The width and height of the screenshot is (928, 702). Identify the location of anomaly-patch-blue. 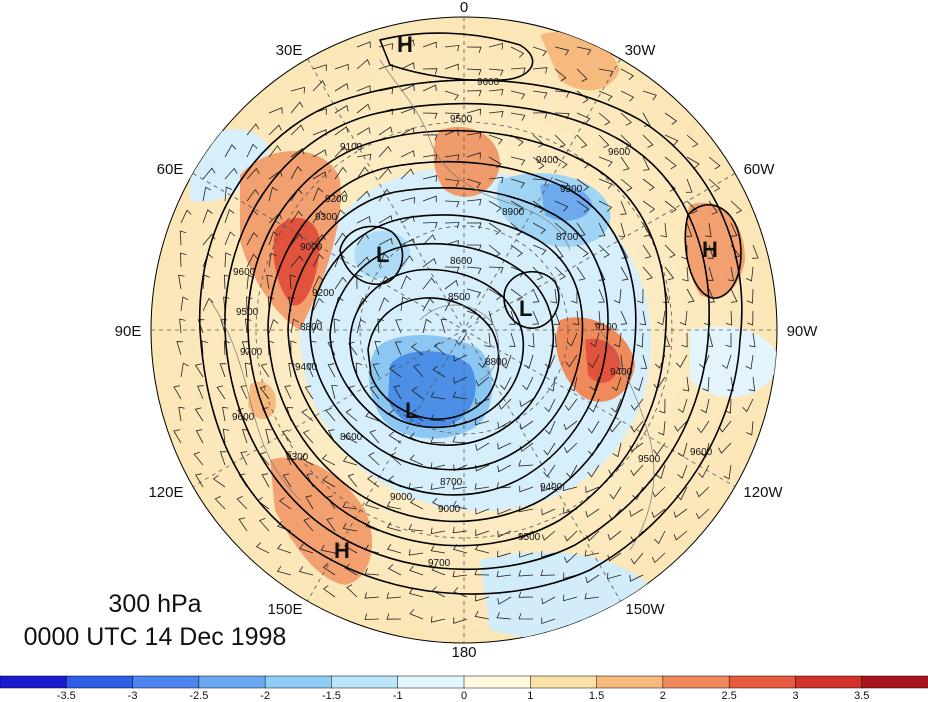
(230, 165).